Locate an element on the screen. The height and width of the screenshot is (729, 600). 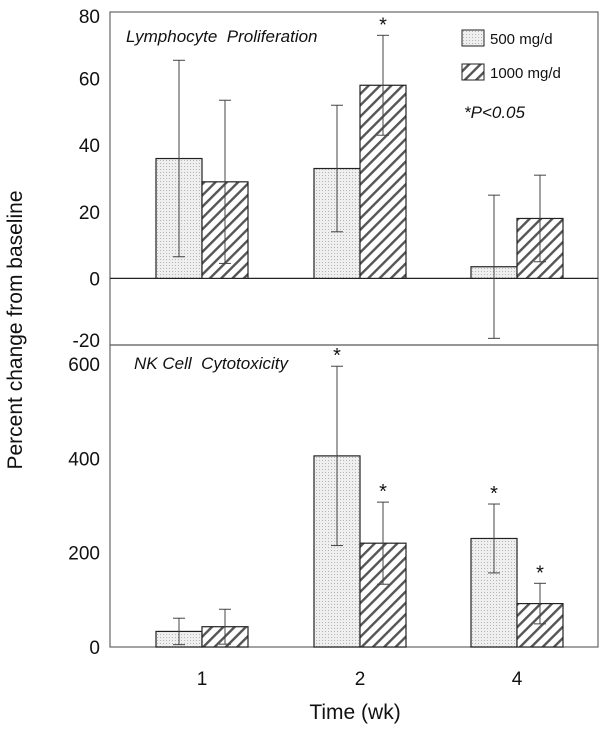
significance-note: *P<0.05 is located at coordinates (495, 112).